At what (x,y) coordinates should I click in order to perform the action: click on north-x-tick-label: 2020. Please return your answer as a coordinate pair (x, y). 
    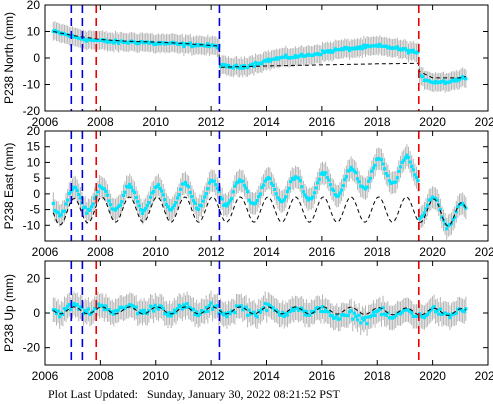
    Looking at the image, I should click on (432, 122).